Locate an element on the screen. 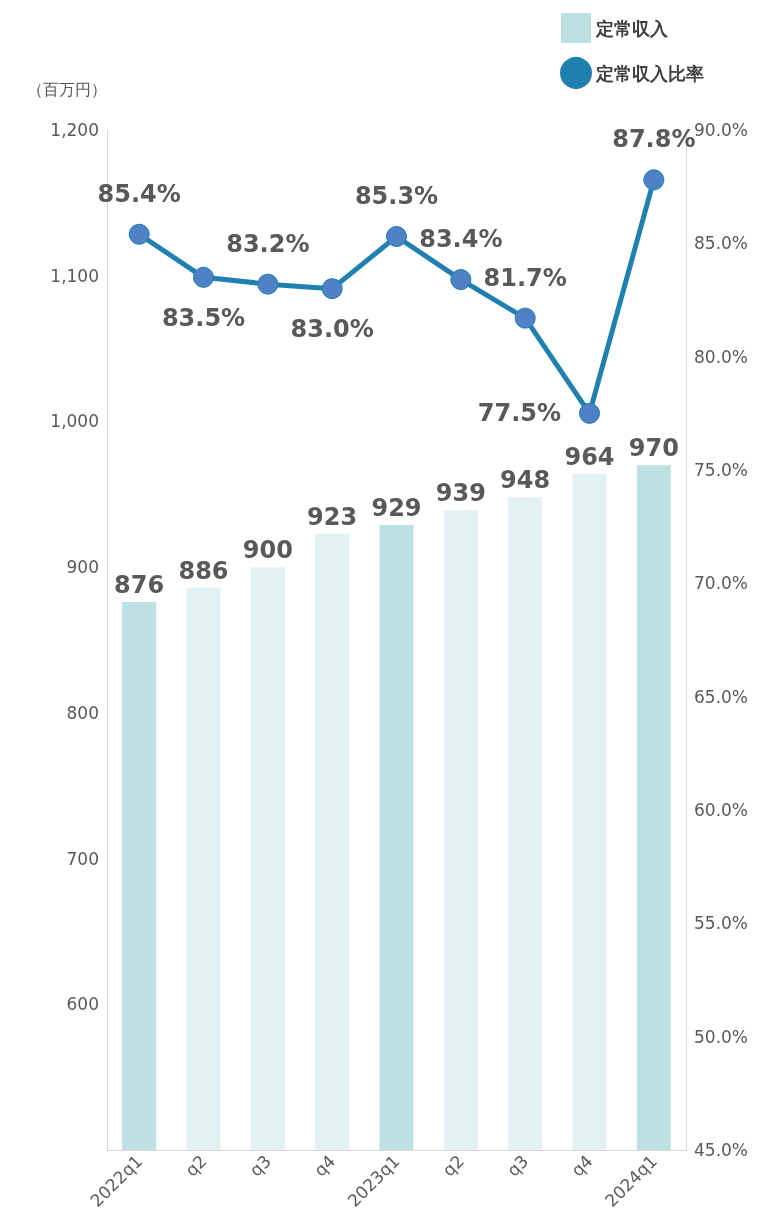  y2-tick-label: 90.0% is located at coordinates (721, 130).